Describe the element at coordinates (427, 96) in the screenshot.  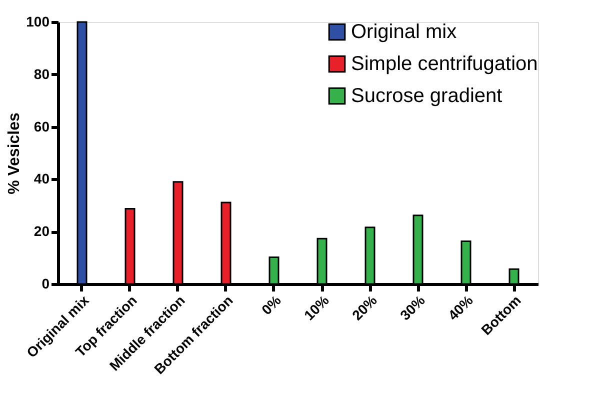
I see `legend-label: Sucrose gradient` at that location.